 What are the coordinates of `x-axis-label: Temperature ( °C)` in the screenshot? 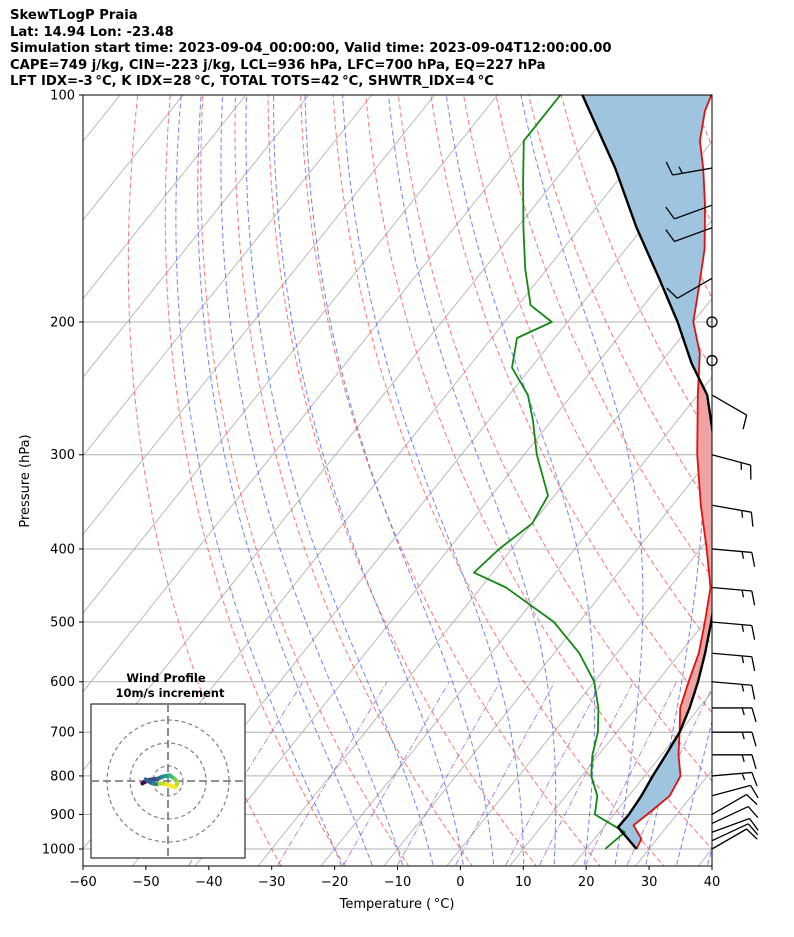 It's located at (397, 904).